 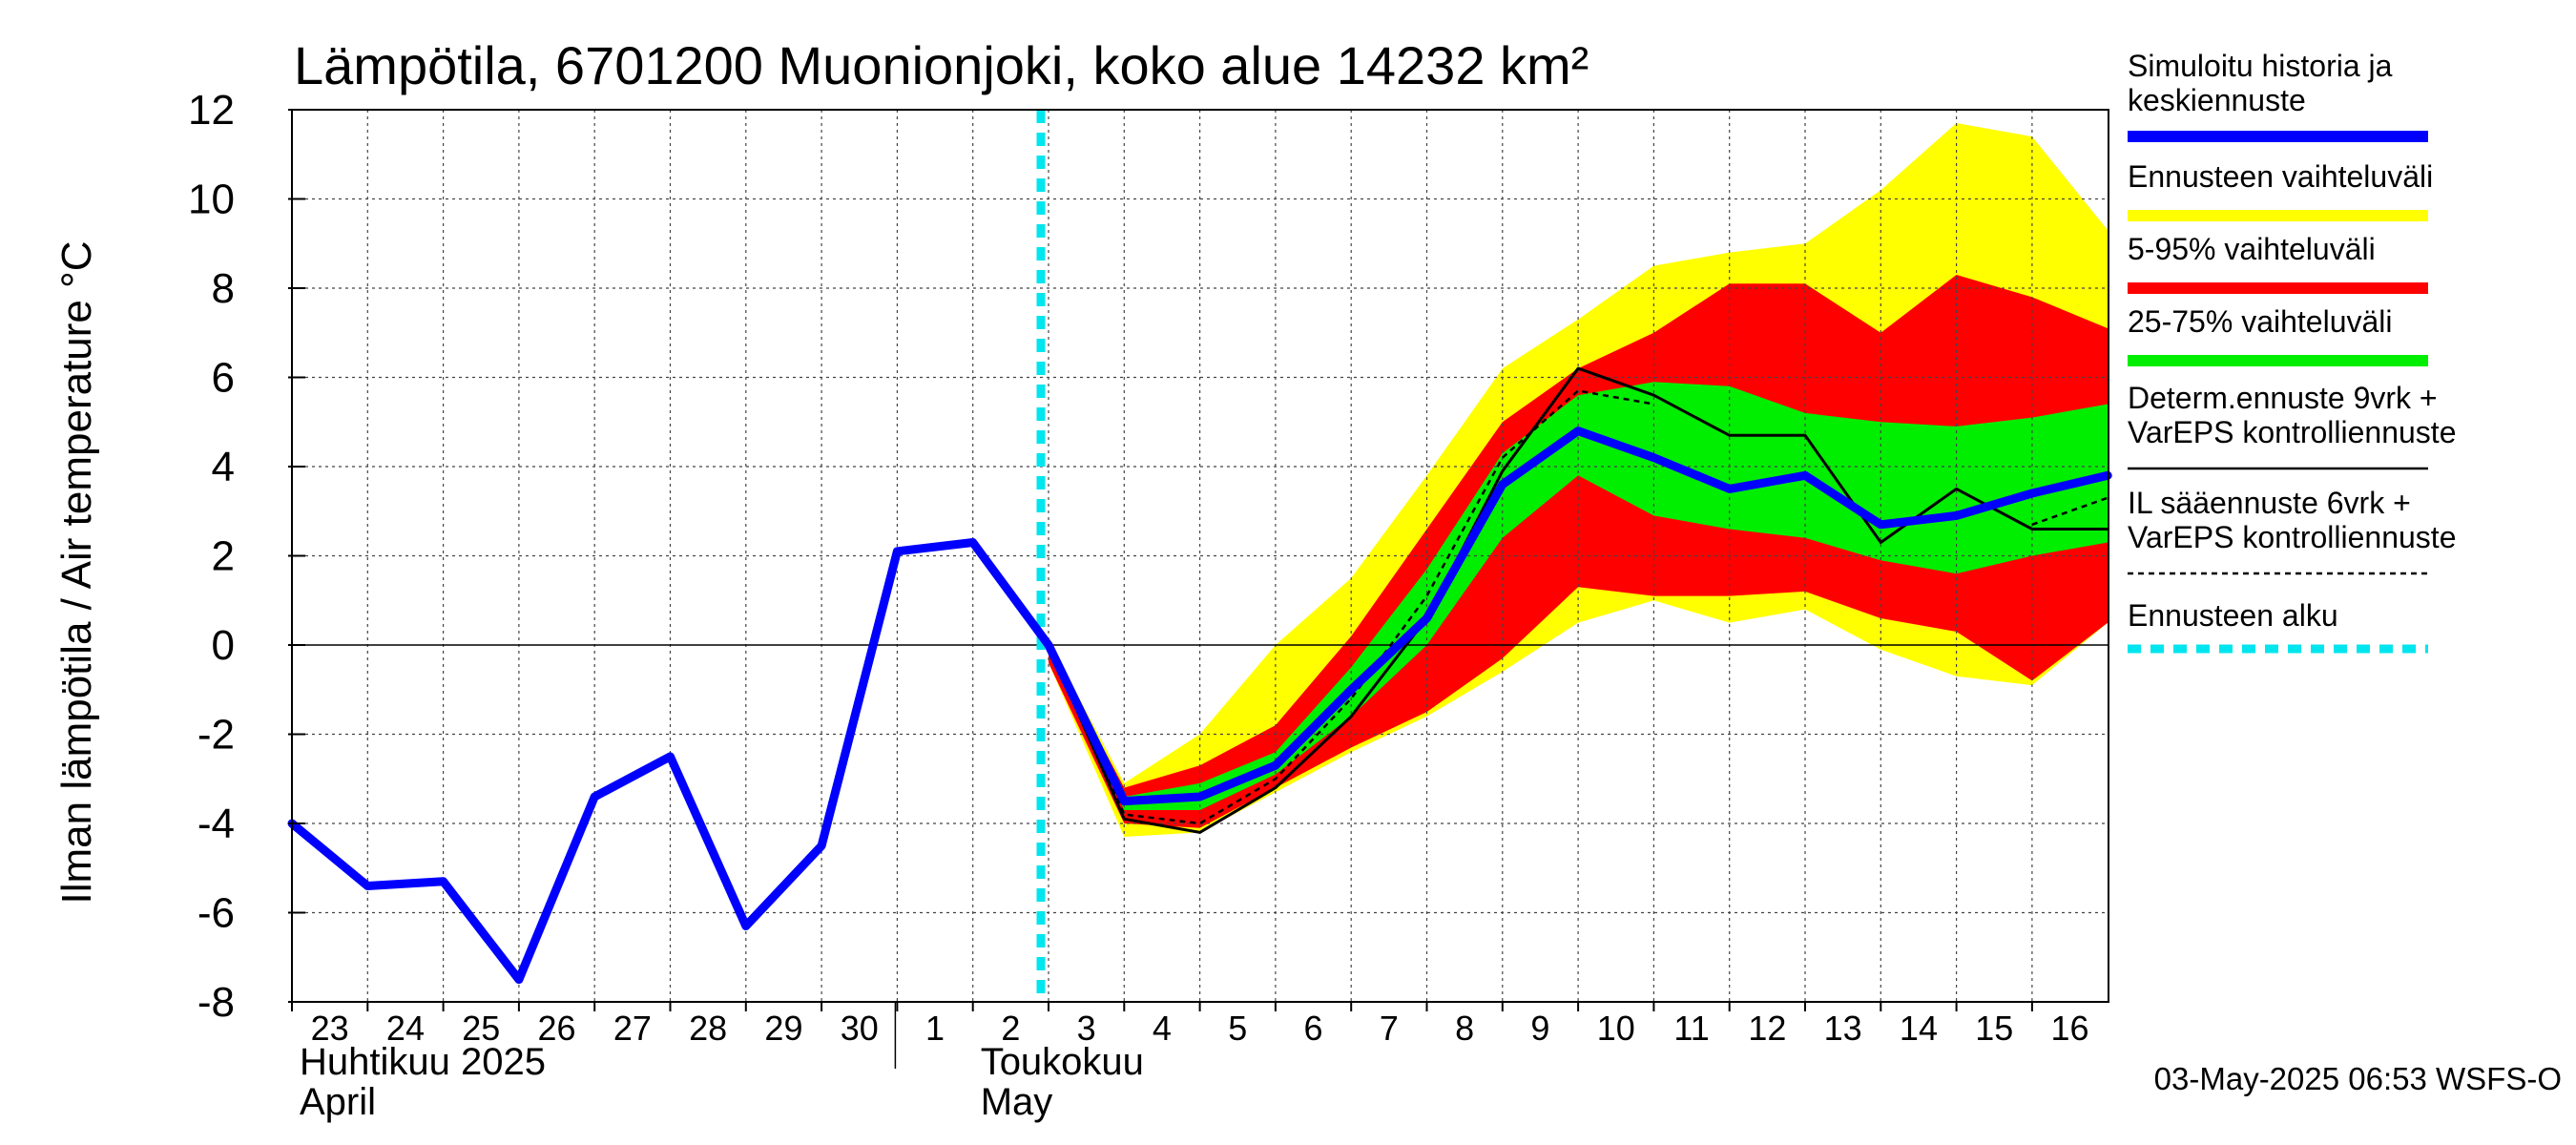 What do you see at coordinates (708, 1029) in the screenshot?
I see `x-tick-label: 28` at bounding box center [708, 1029].